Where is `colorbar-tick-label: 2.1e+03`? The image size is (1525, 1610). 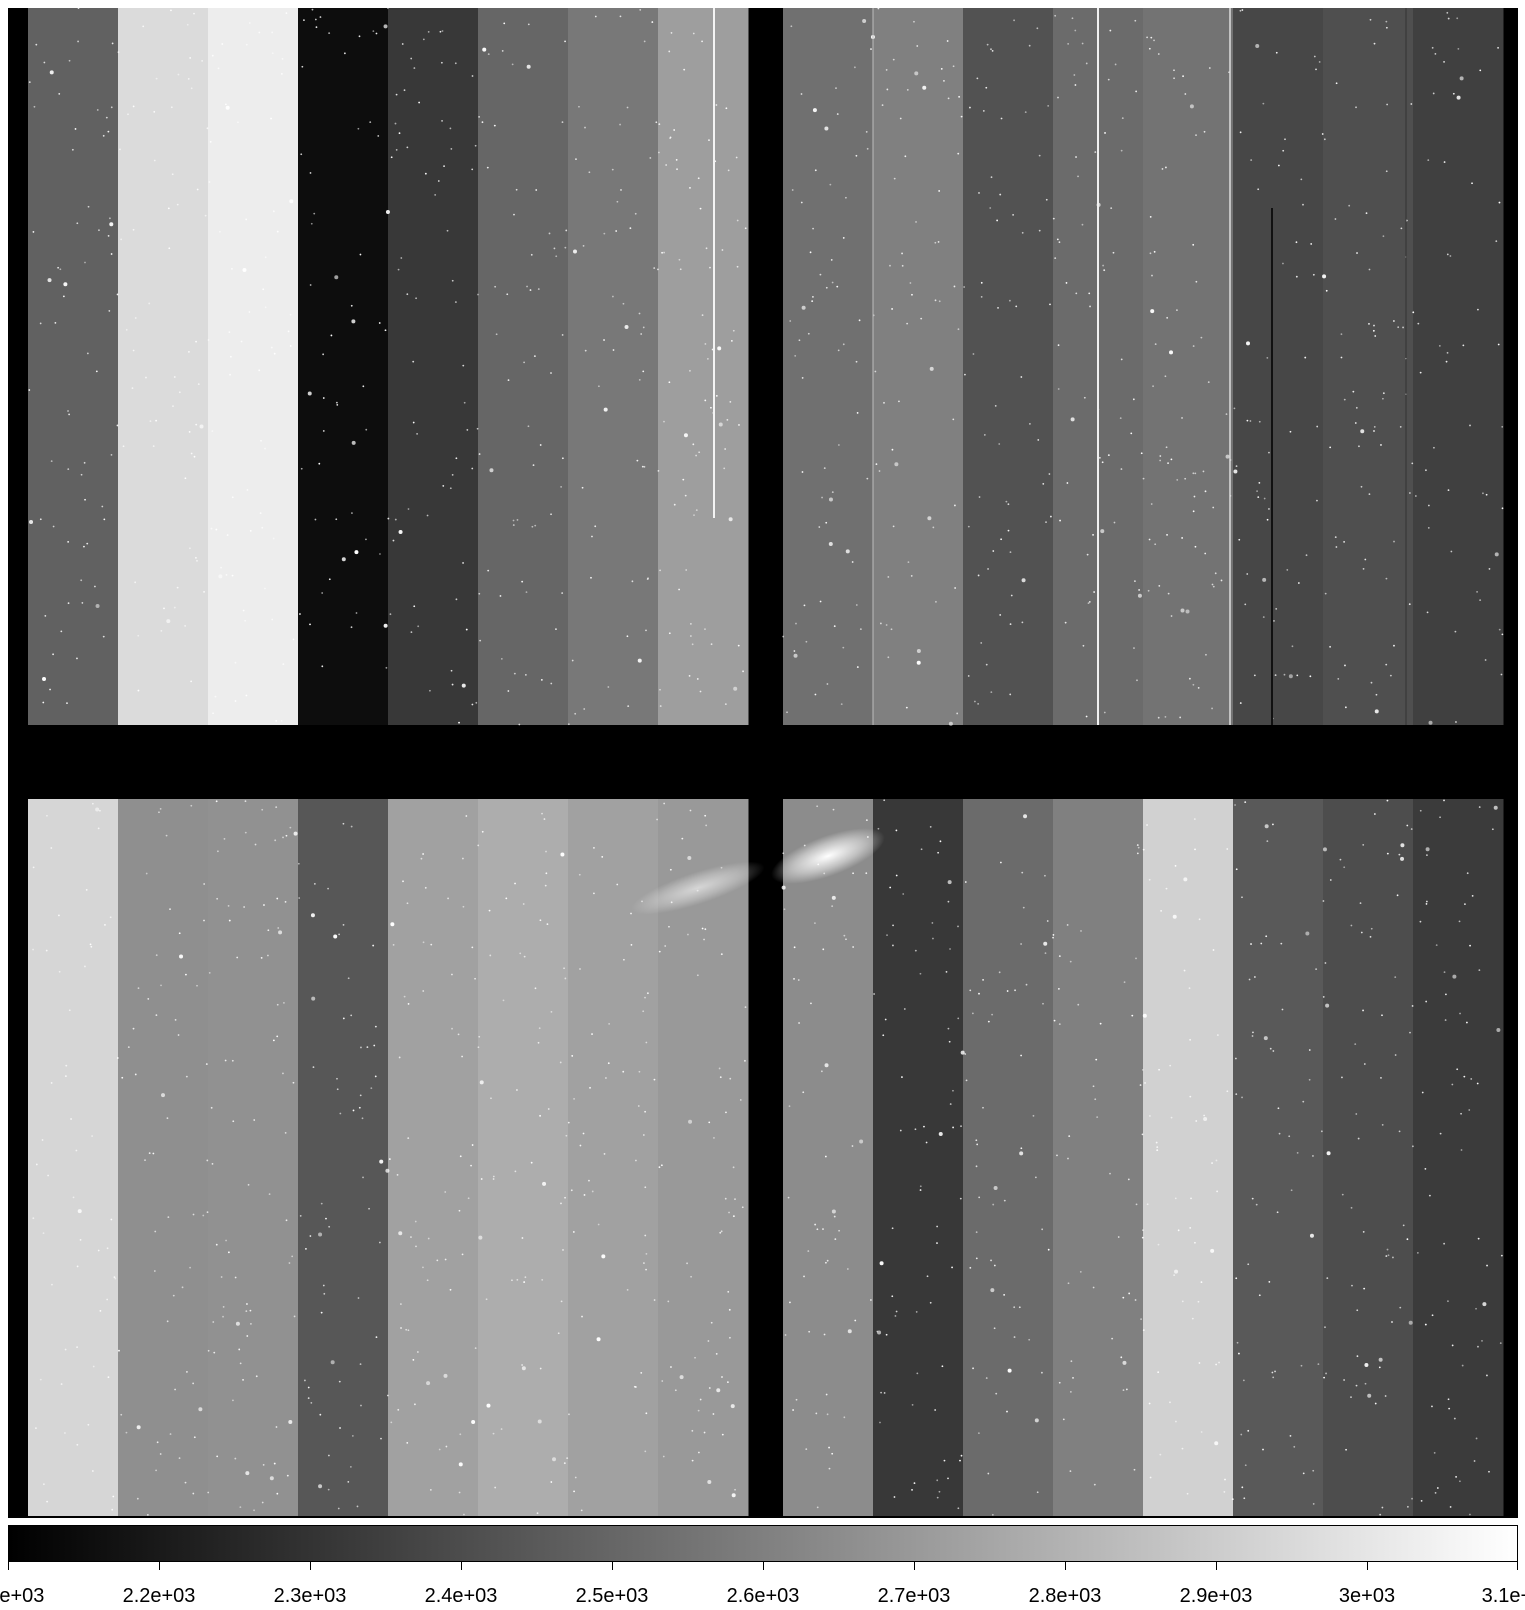 colorbar-tick-label: 2.1e+03 is located at coordinates (22, 1596).